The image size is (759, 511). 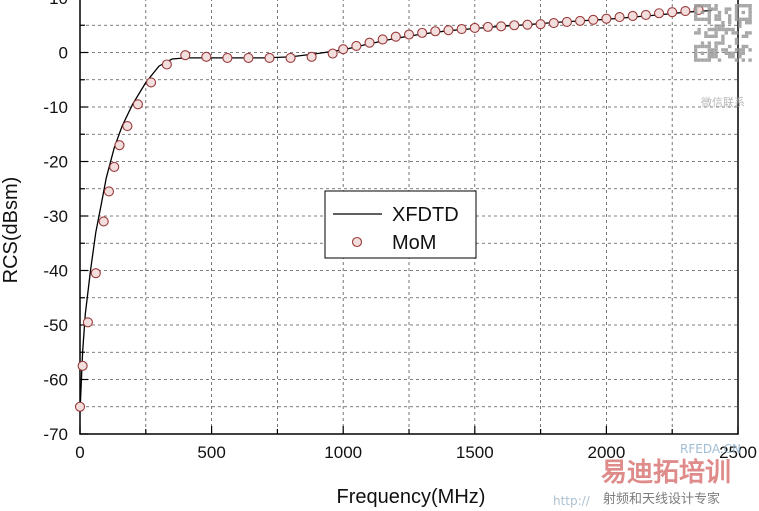 What do you see at coordinates (475, 452) in the screenshot?
I see `x-tick-label: 1500` at bounding box center [475, 452].